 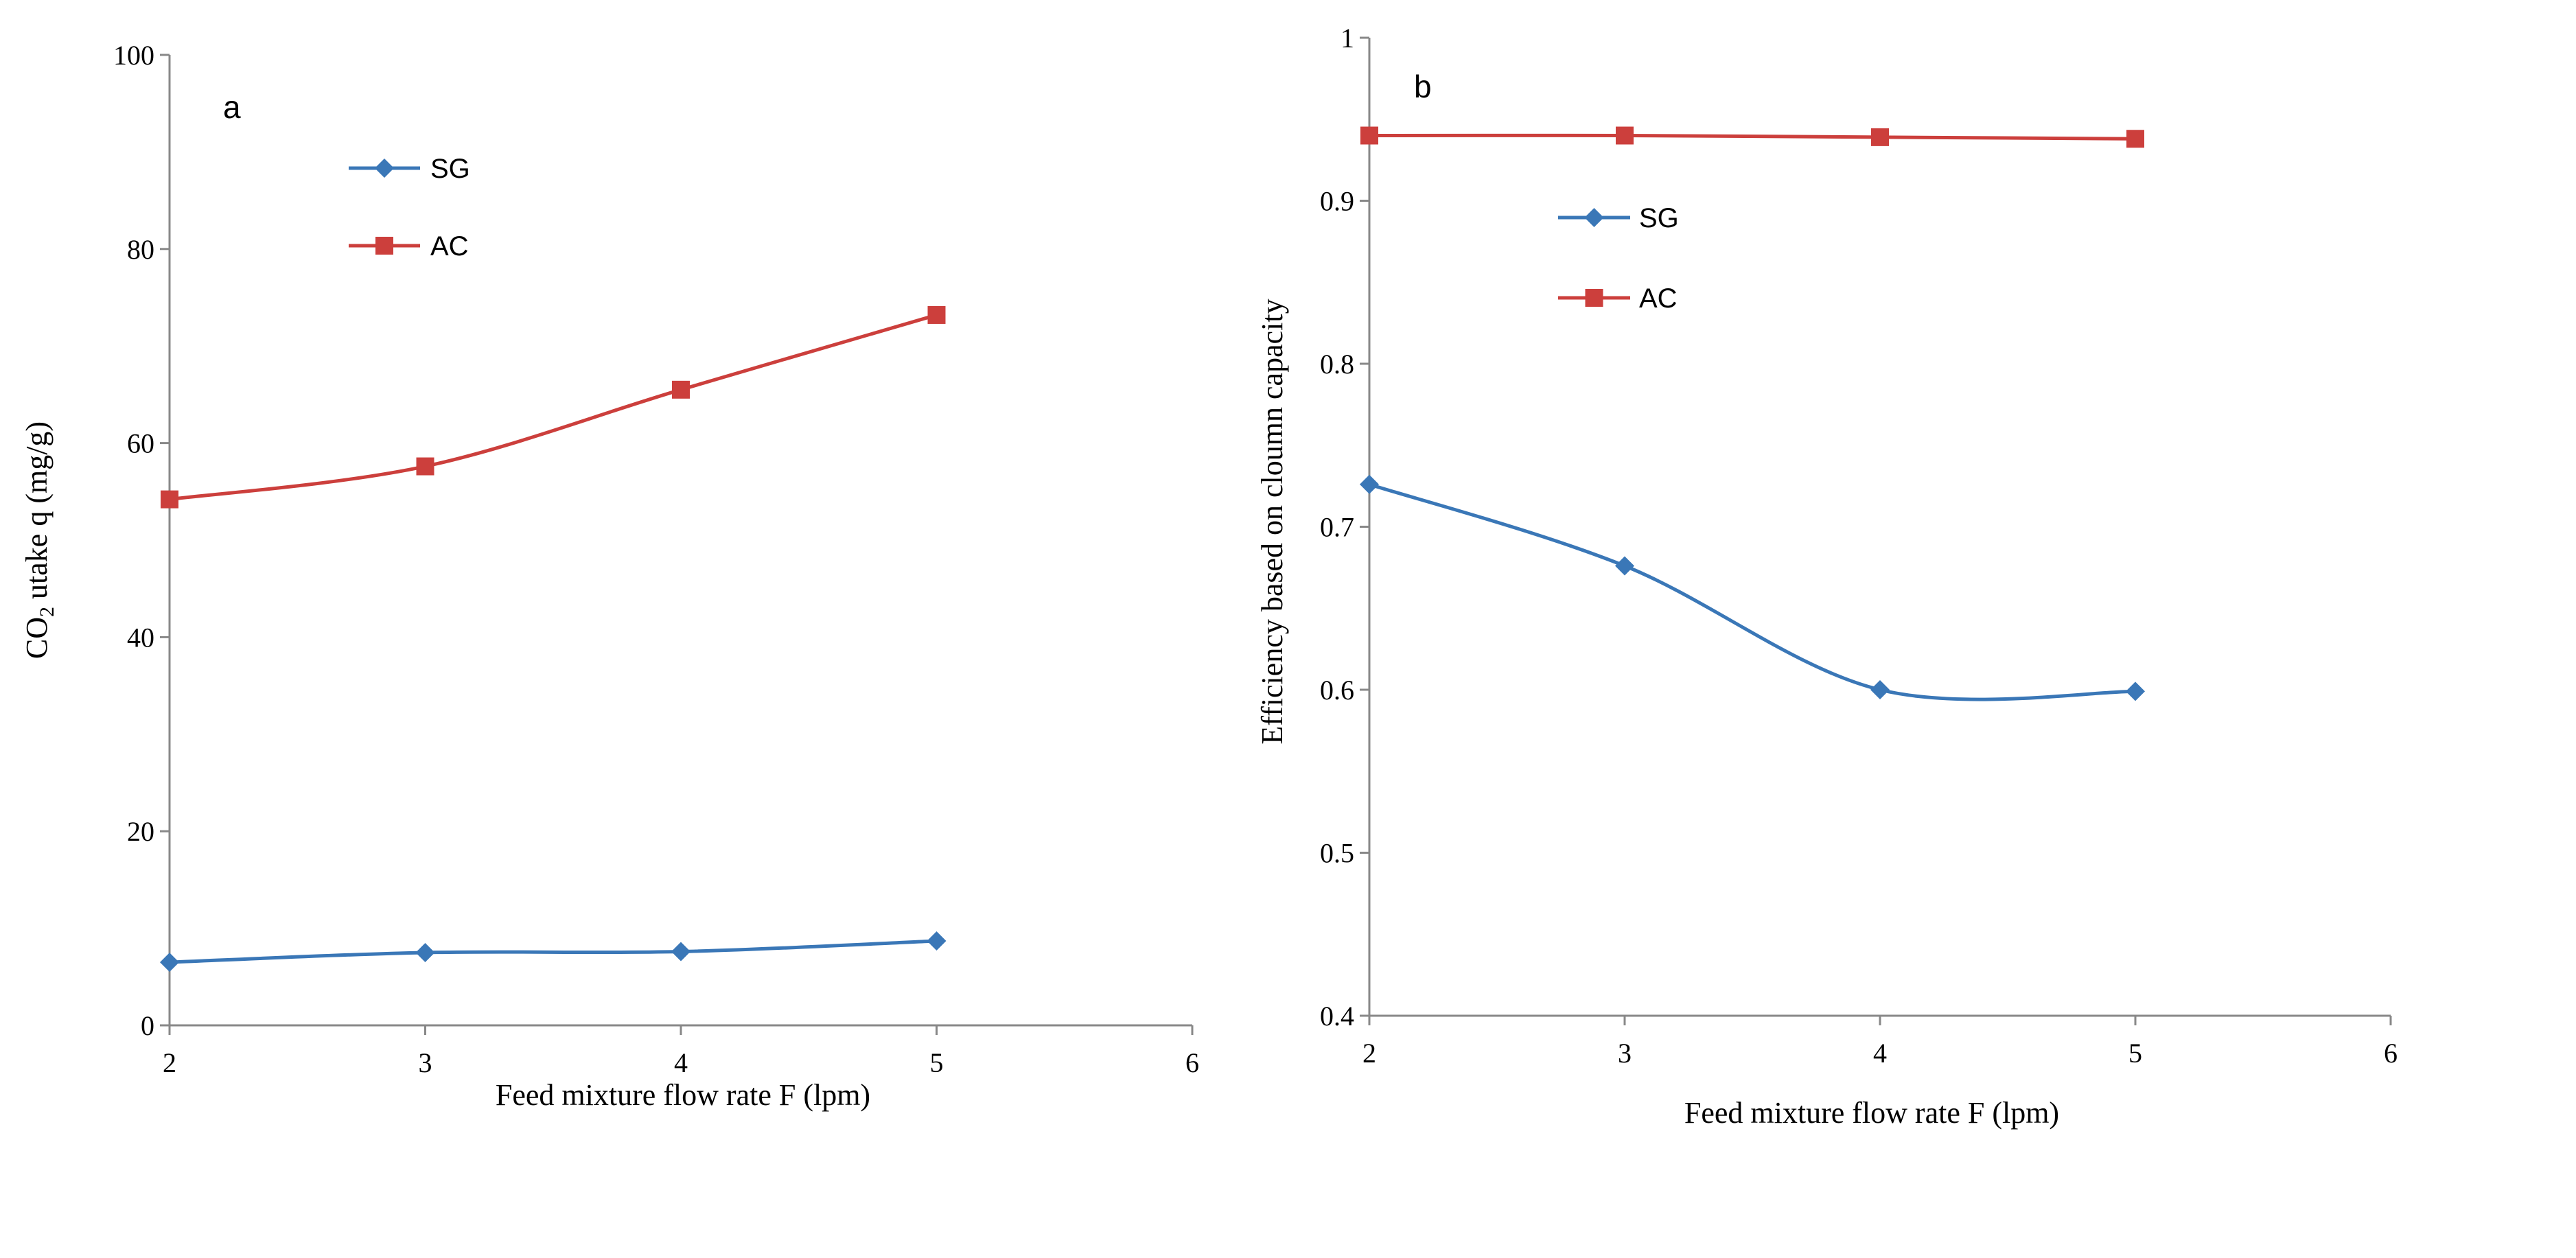 What do you see at coordinates (937, 1062) in the screenshot?
I see `x-tick-label-a: 5` at bounding box center [937, 1062].